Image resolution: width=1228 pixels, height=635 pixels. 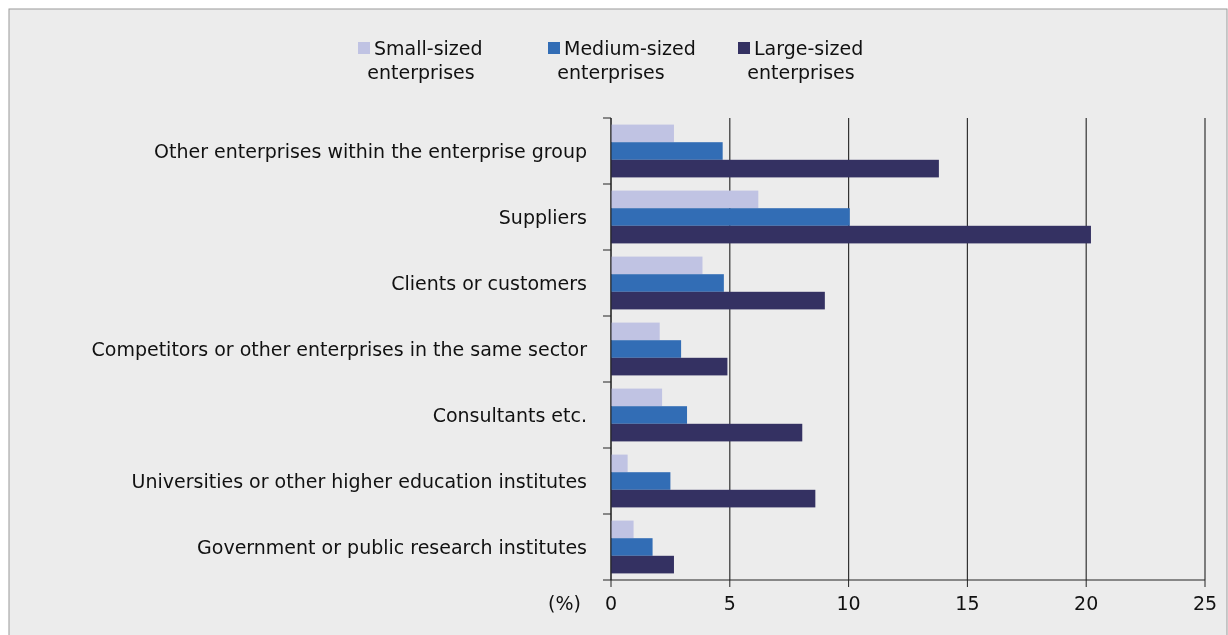 I want to click on x-tick-label: 0, so click(x=611, y=603).